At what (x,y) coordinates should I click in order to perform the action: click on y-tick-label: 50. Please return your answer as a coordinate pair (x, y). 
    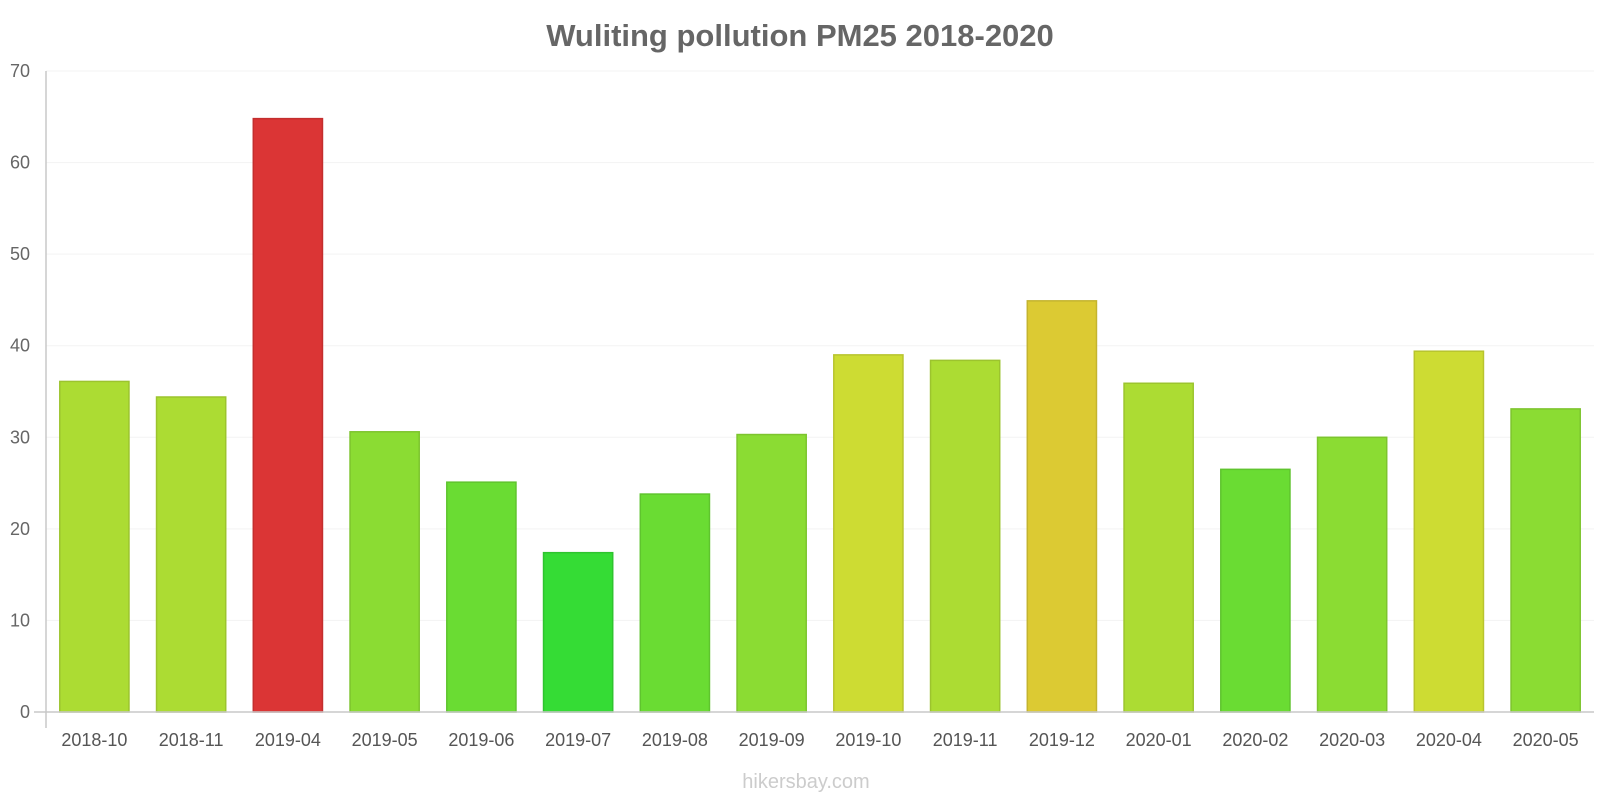
    Looking at the image, I should click on (20, 254).